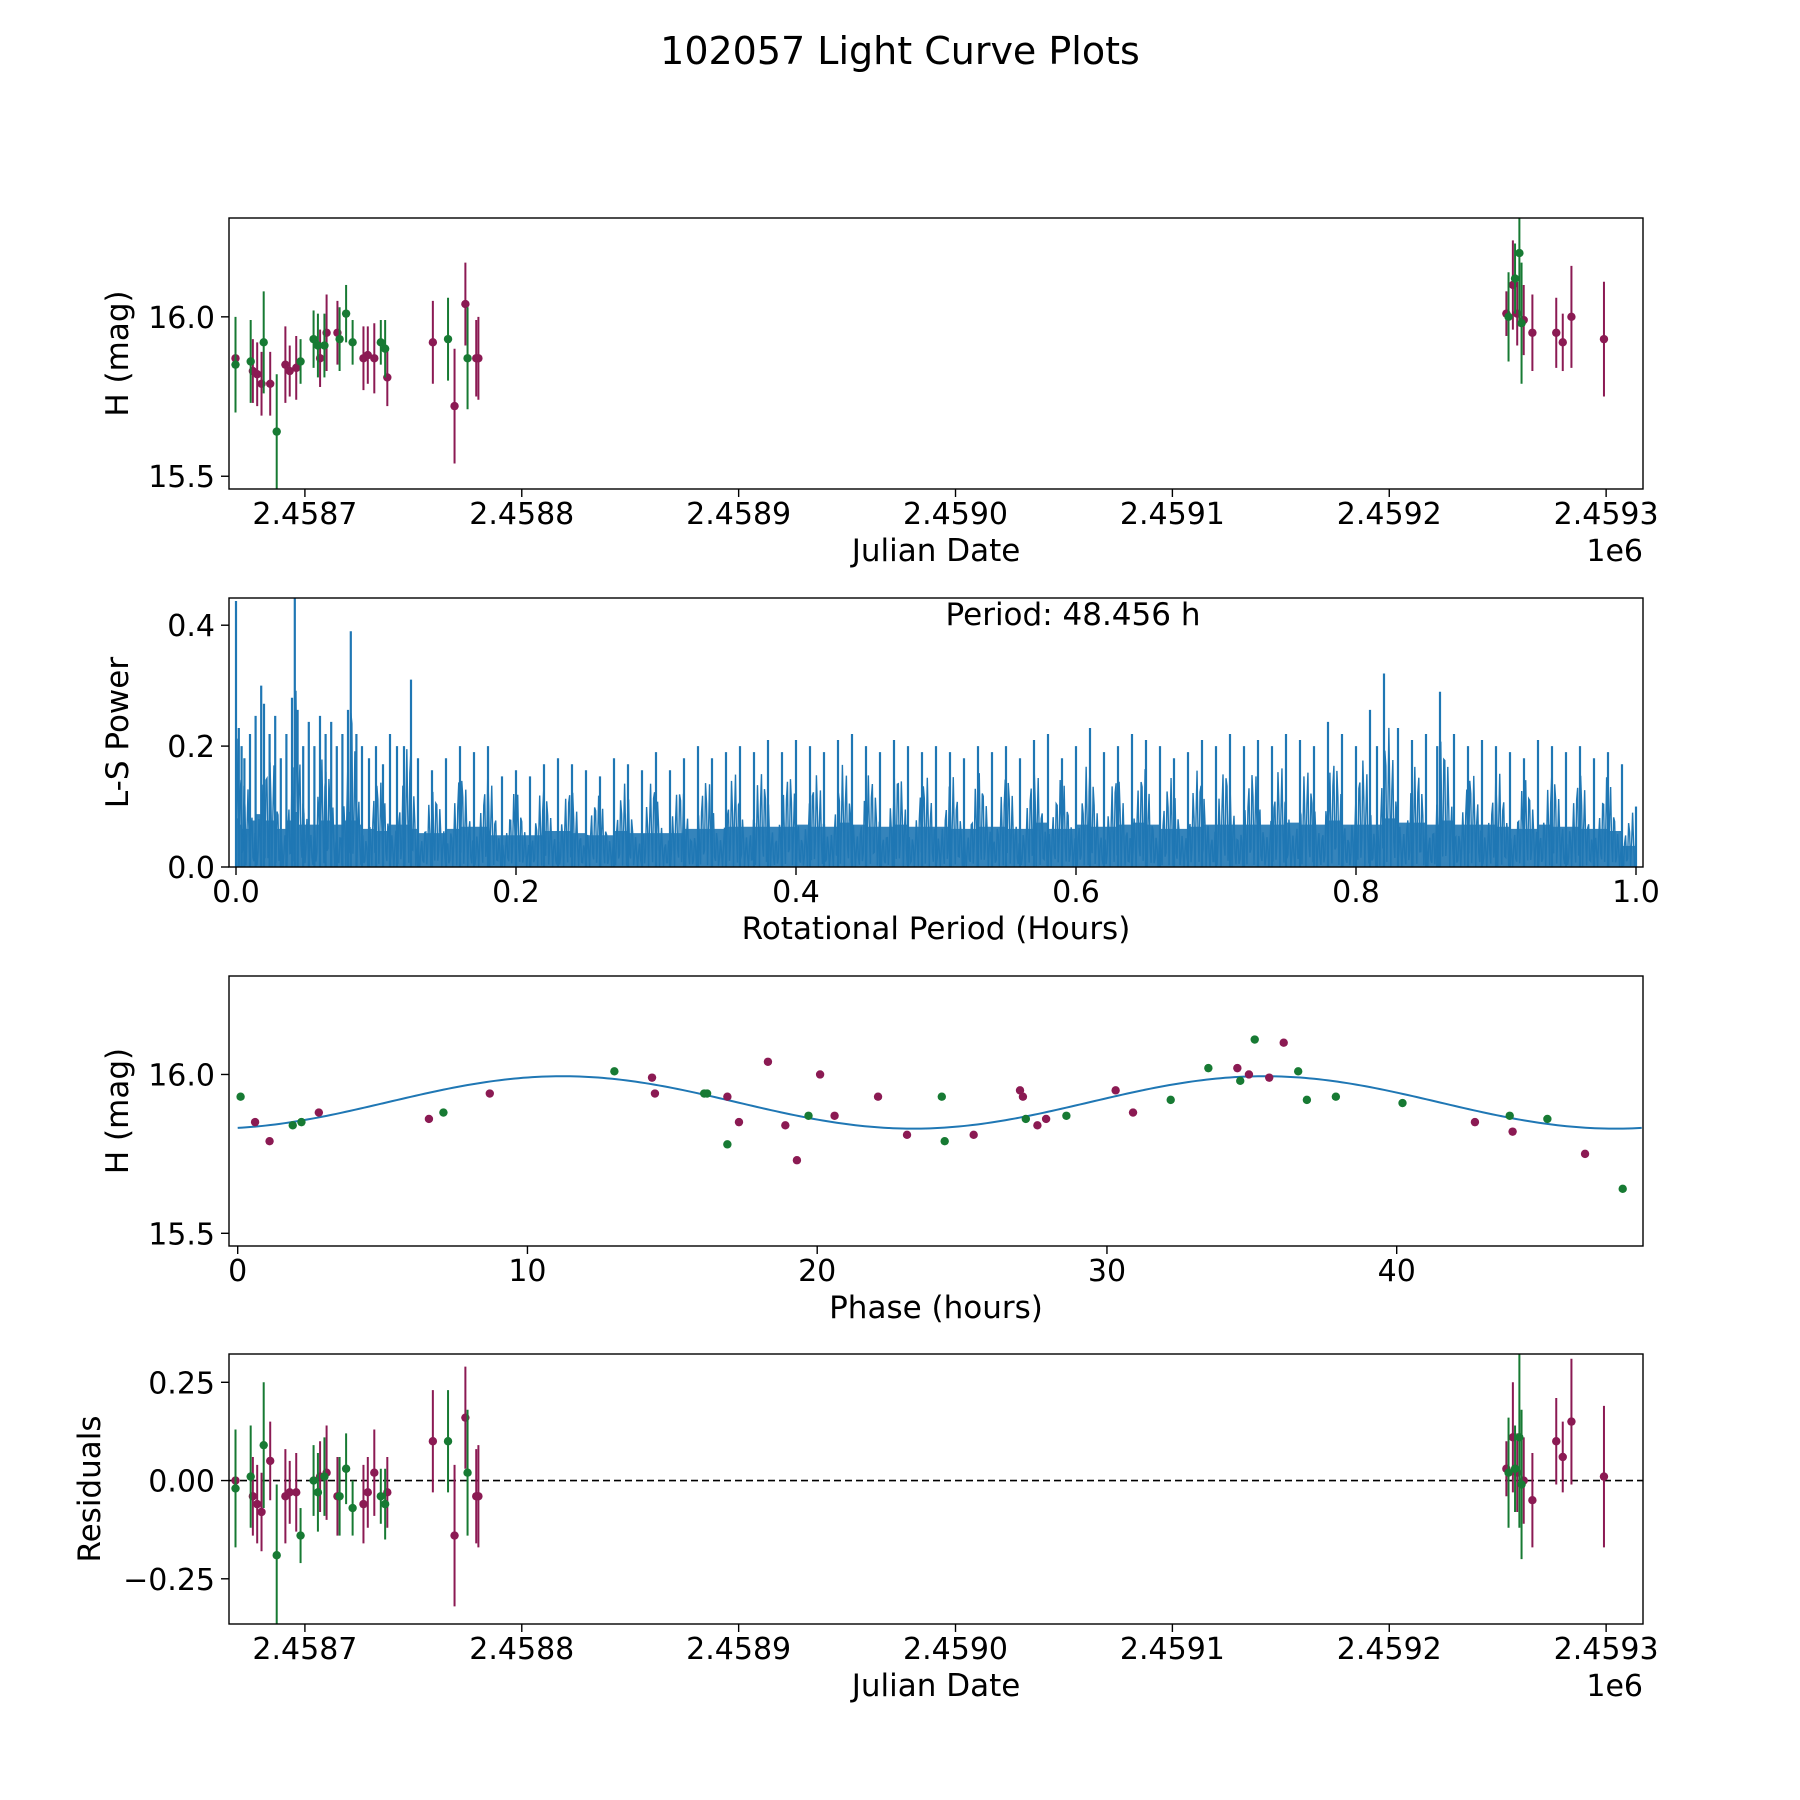  I want to click on x-tick-label: 2.4588, so click(521, 514).